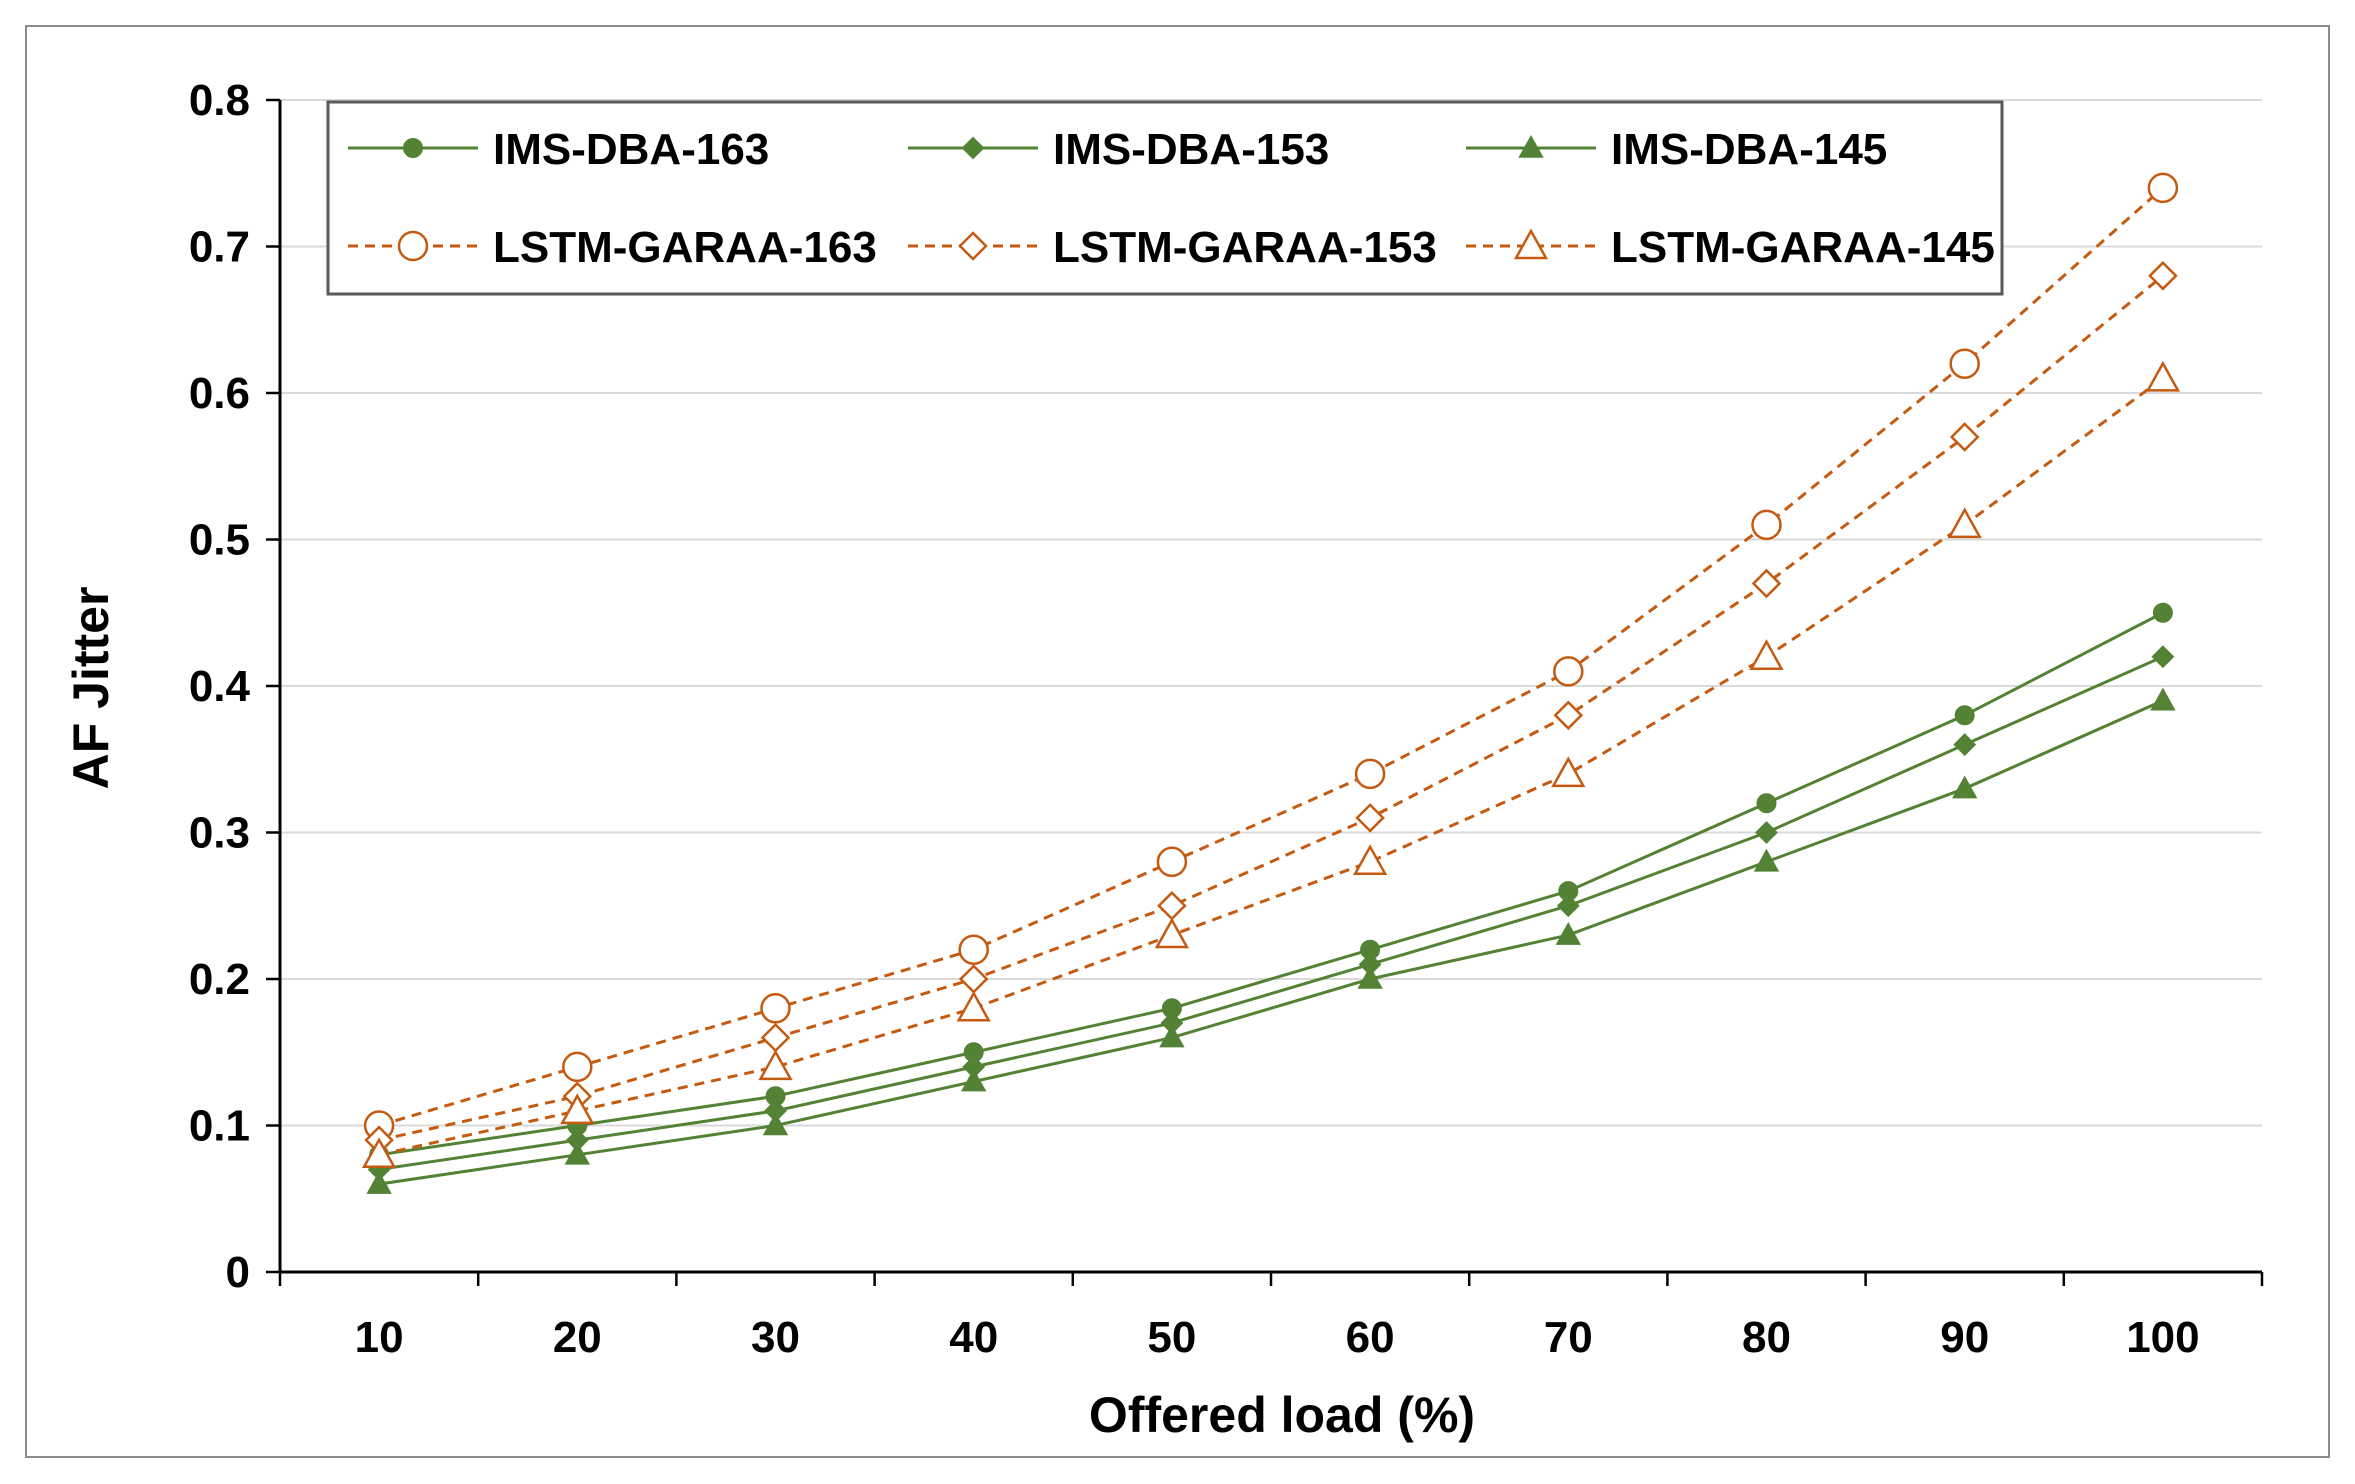  I want to click on legend-item: LSTM-GARAA-153, so click(1172, 247).